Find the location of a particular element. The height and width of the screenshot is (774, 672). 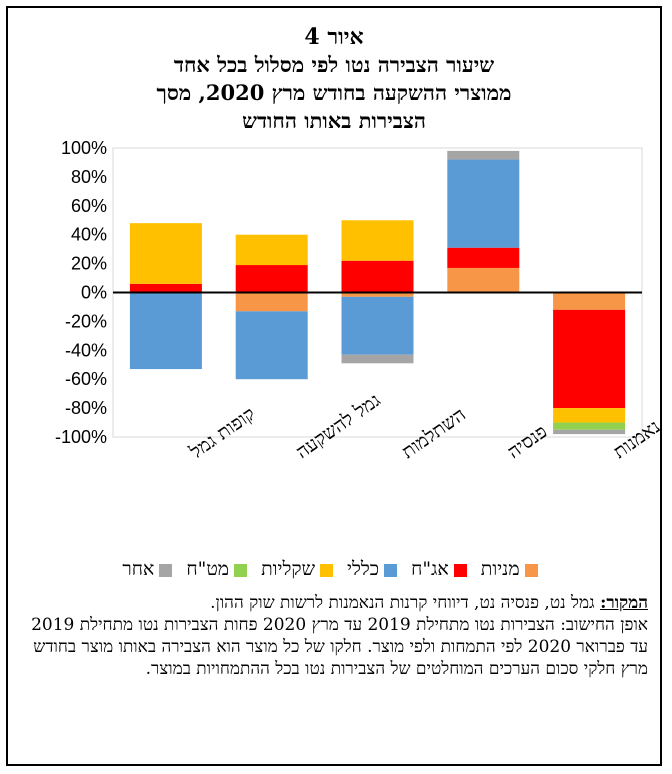

x-category-label: פנסיה is located at coordinates (528, 441).